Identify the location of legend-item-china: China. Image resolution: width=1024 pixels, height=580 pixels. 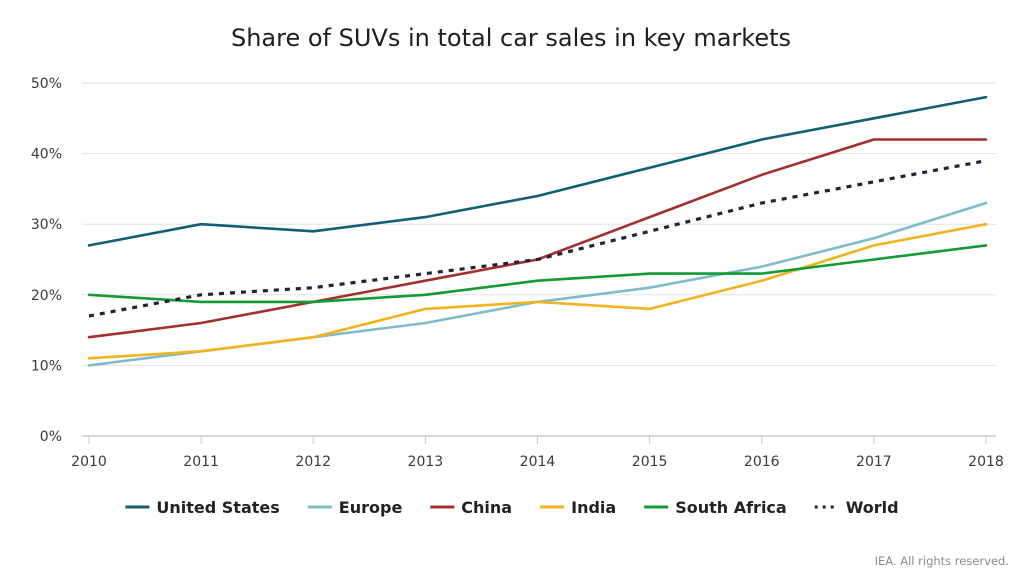
(471, 507).